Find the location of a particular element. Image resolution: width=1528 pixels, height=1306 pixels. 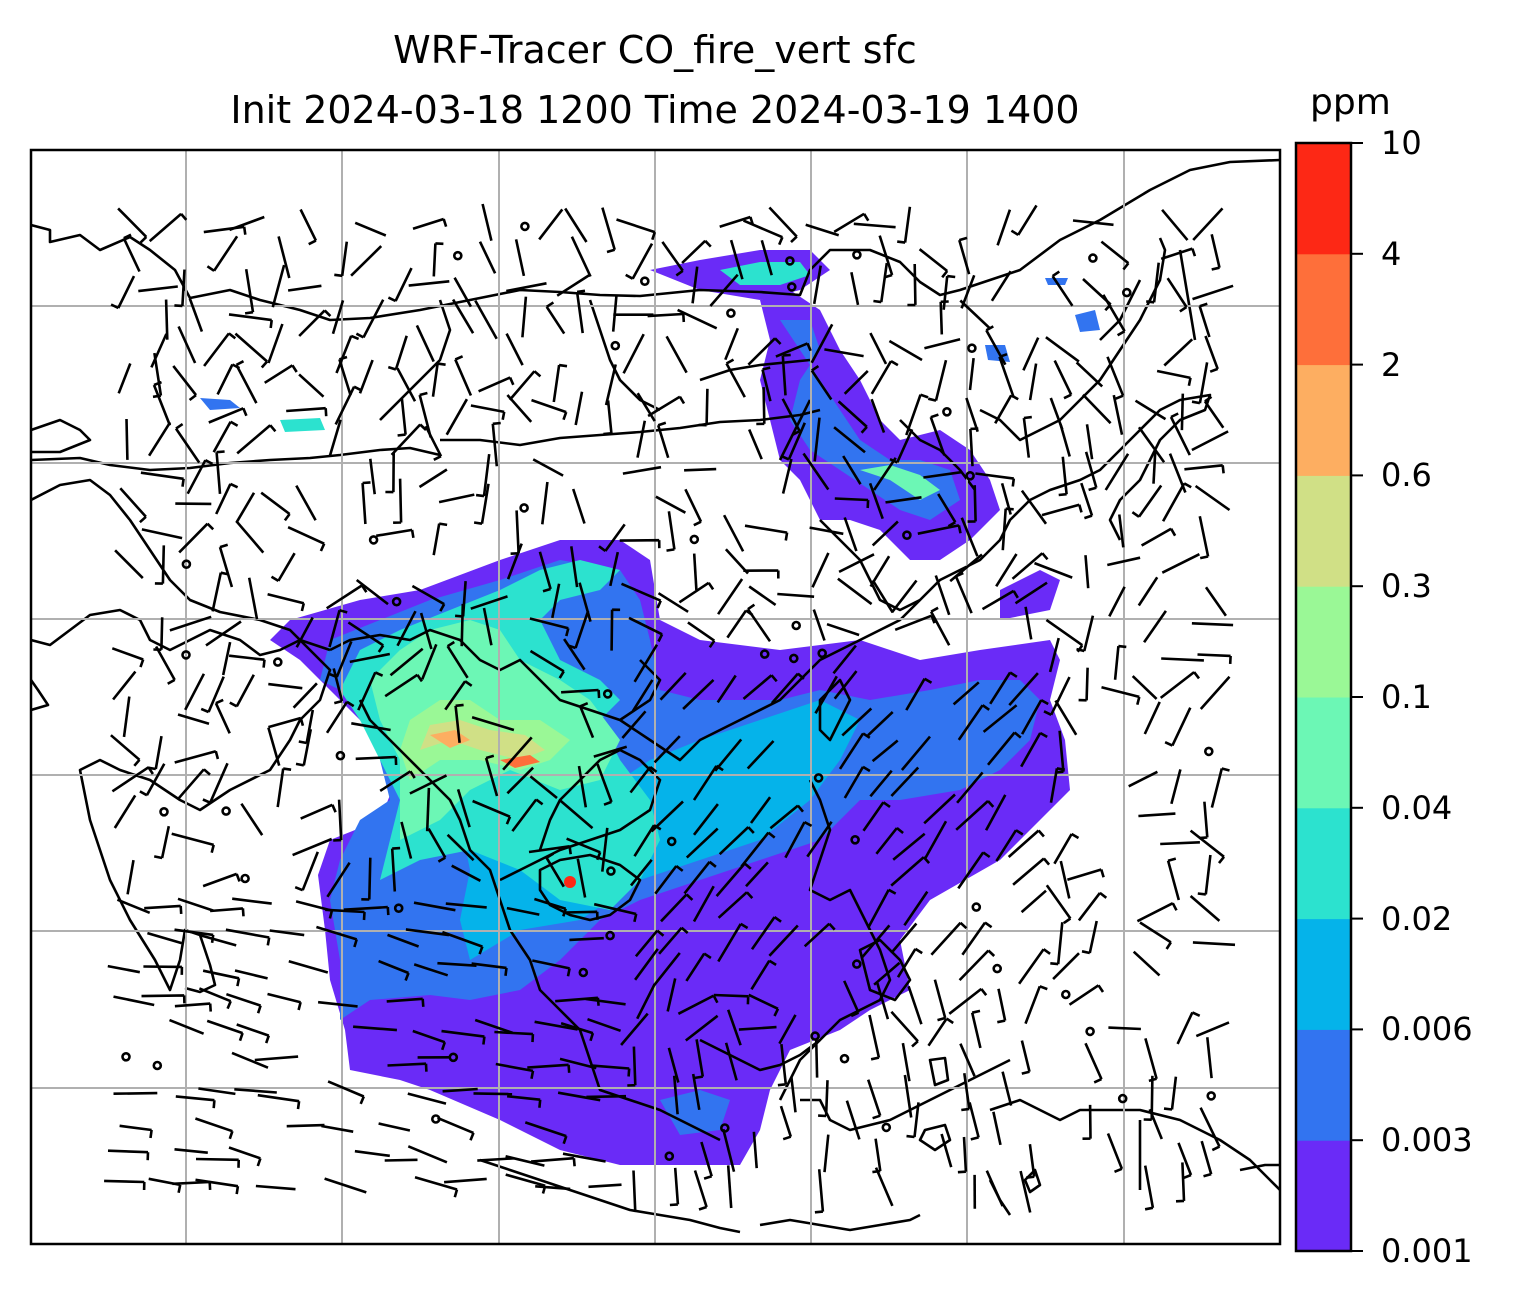

colorbar-tick-label: 0.1 is located at coordinates (1406, 697).